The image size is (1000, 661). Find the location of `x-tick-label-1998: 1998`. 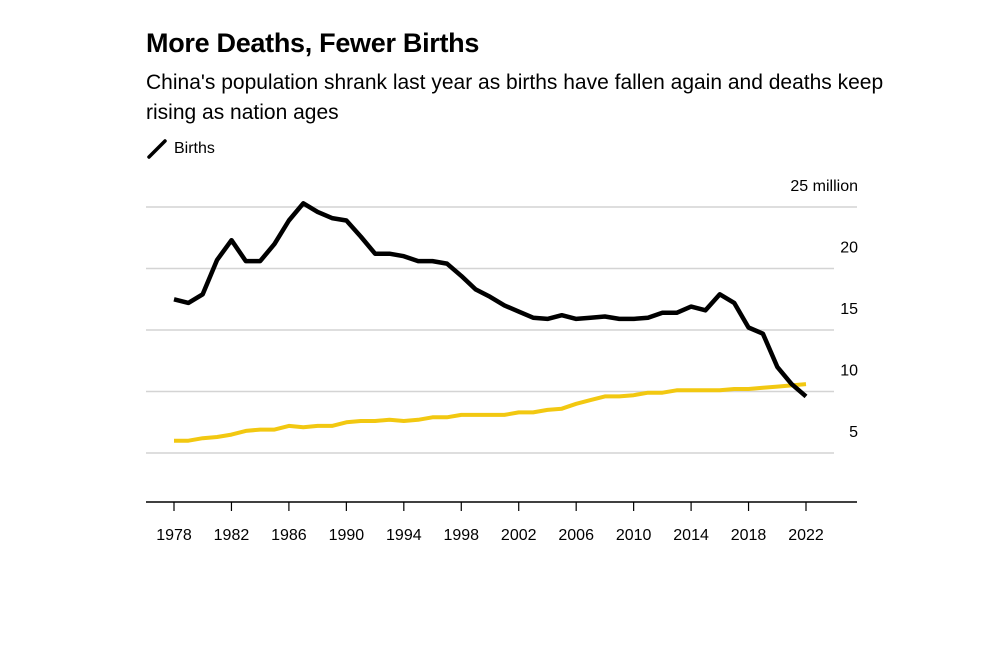

x-tick-label-1998: 1998 is located at coordinates (461, 535).